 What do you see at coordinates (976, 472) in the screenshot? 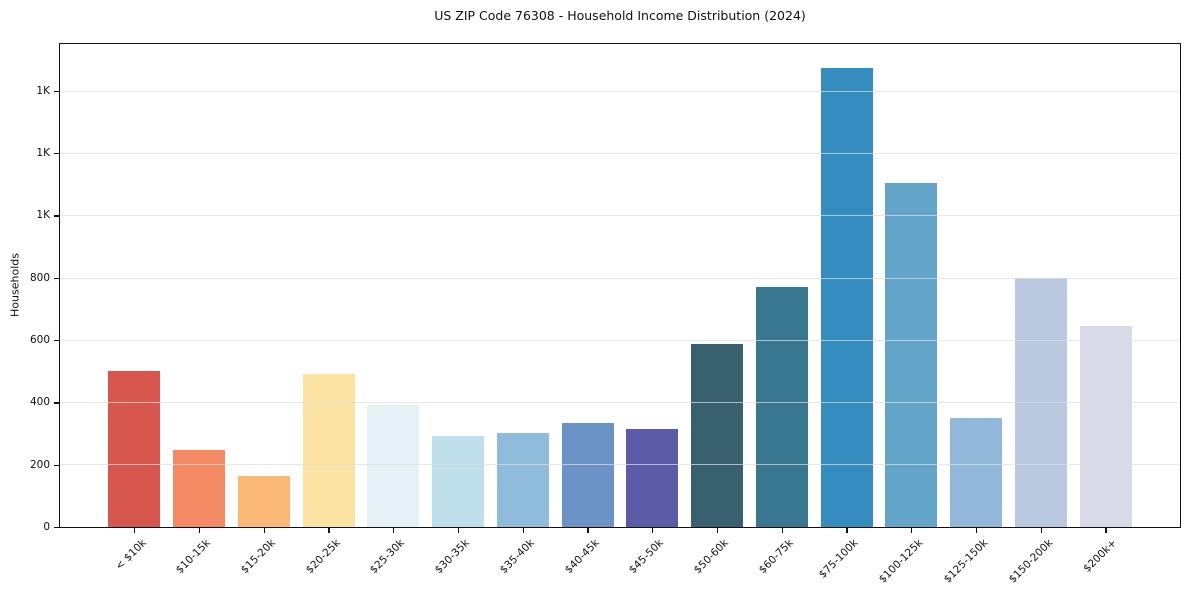
I see `bar-$125-150k` at bounding box center [976, 472].